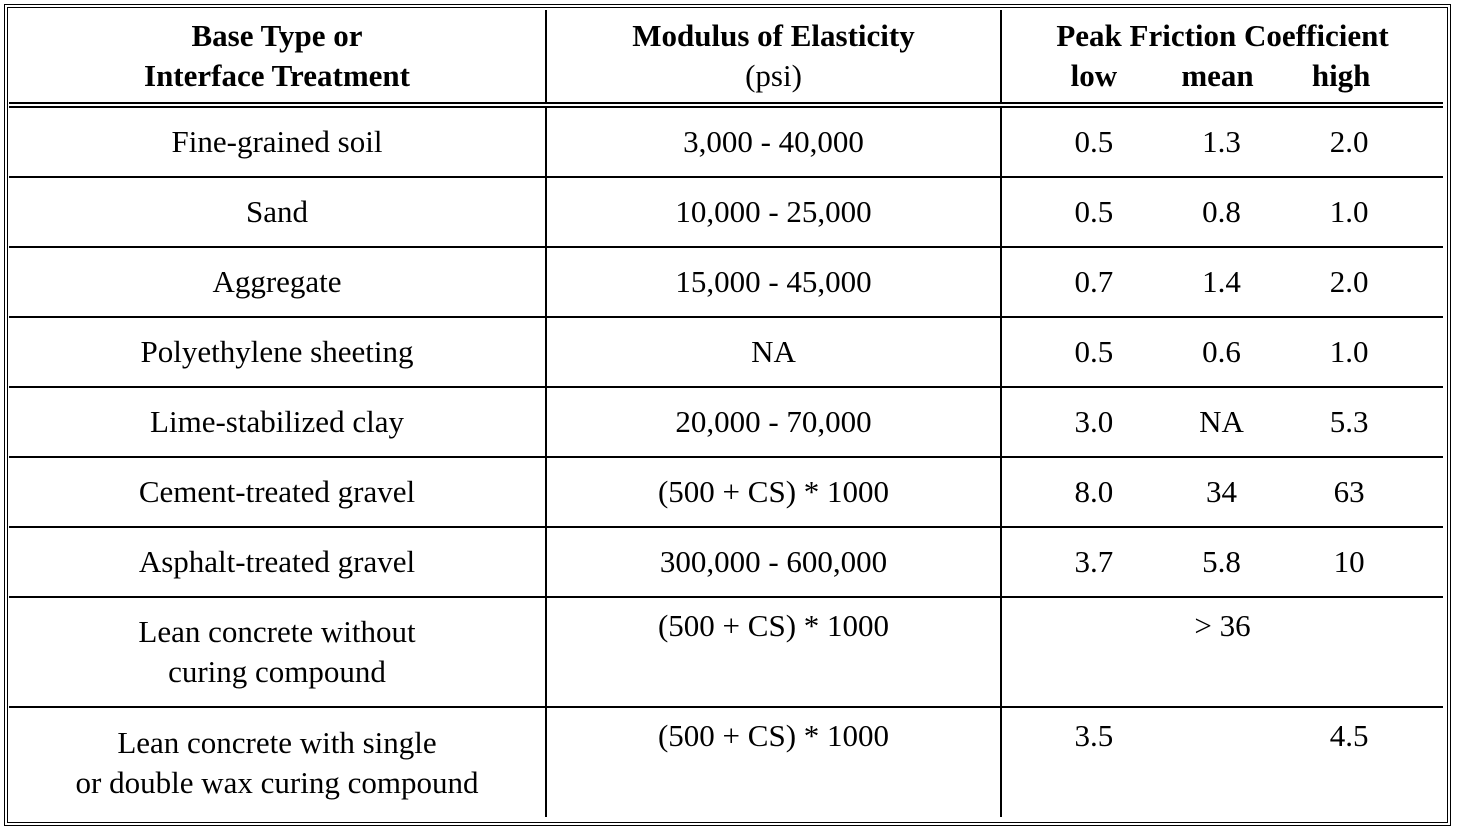  Describe the element at coordinates (1221, 736) in the screenshot. I see `friction-mean-empty` at that location.